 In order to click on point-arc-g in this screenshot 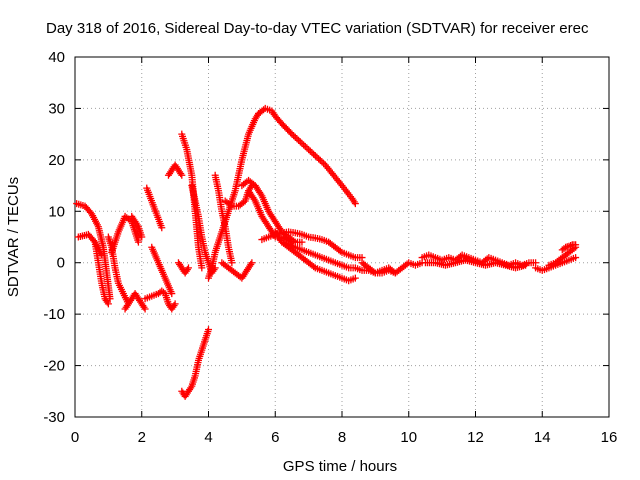, I will do `click(142, 237)`.